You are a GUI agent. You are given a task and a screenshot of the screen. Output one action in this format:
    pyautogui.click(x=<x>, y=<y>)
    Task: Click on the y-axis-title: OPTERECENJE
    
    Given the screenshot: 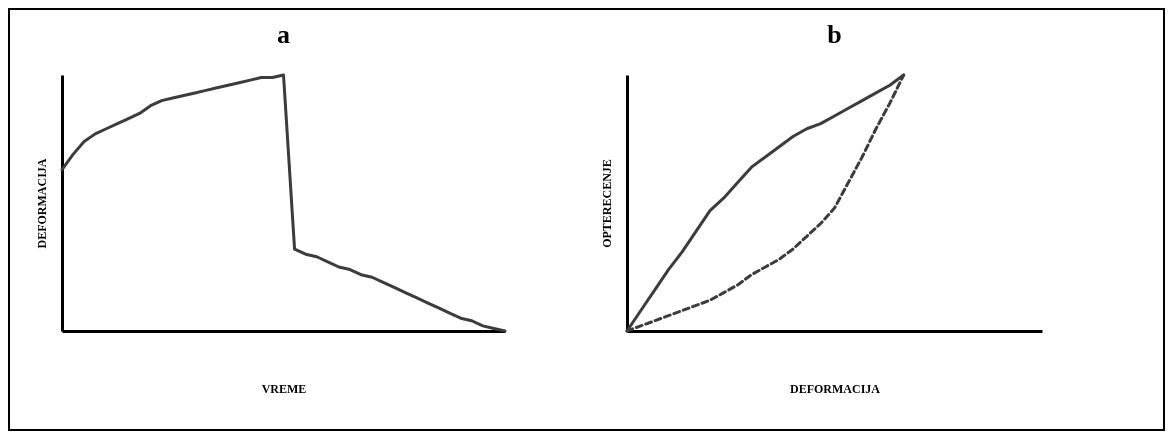 What is the action you would take?
    pyautogui.click(x=606, y=203)
    